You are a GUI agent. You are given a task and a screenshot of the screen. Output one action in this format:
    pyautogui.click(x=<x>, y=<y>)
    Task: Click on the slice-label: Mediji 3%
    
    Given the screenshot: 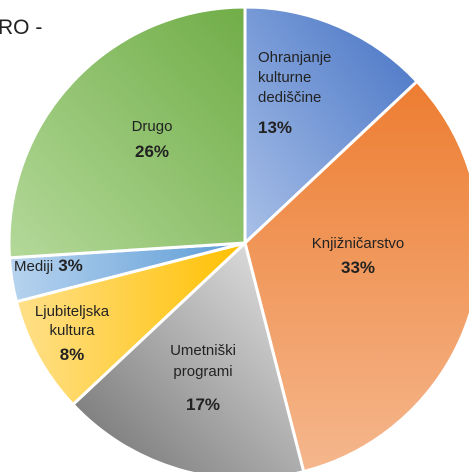 What is the action you would take?
    pyautogui.click(x=48, y=265)
    